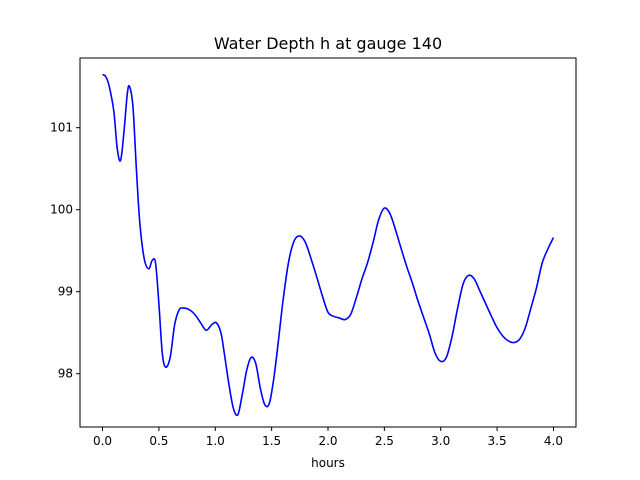  I want to click on x-tick-label: 2.5, so click(384, 441).